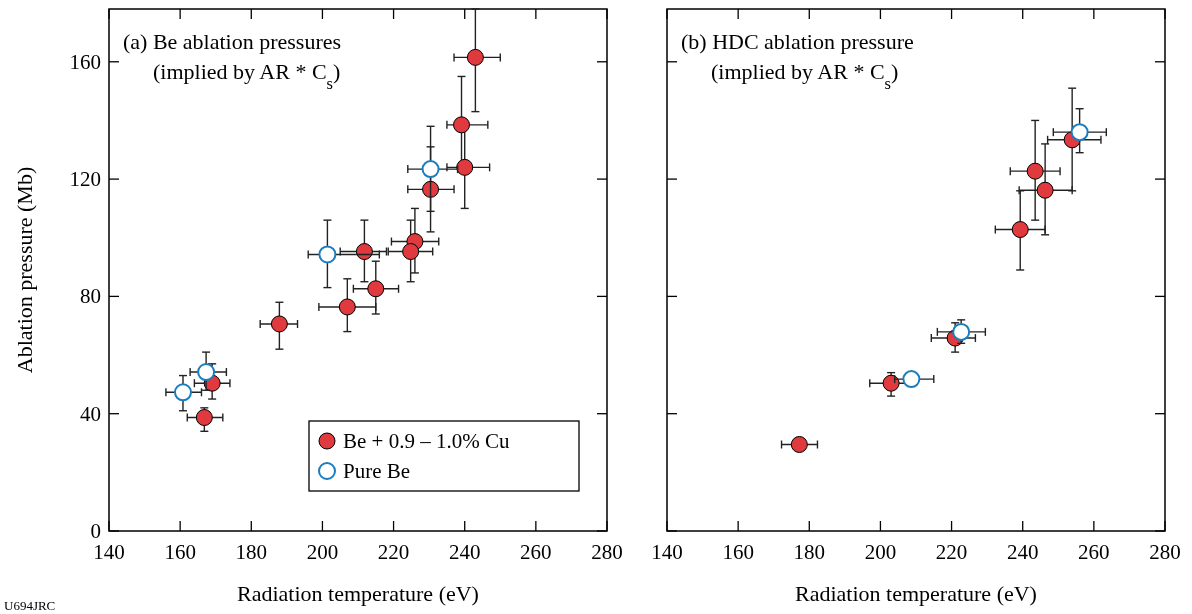  I want to click on text: (a) Be ablation pressures, so click(232, 41).